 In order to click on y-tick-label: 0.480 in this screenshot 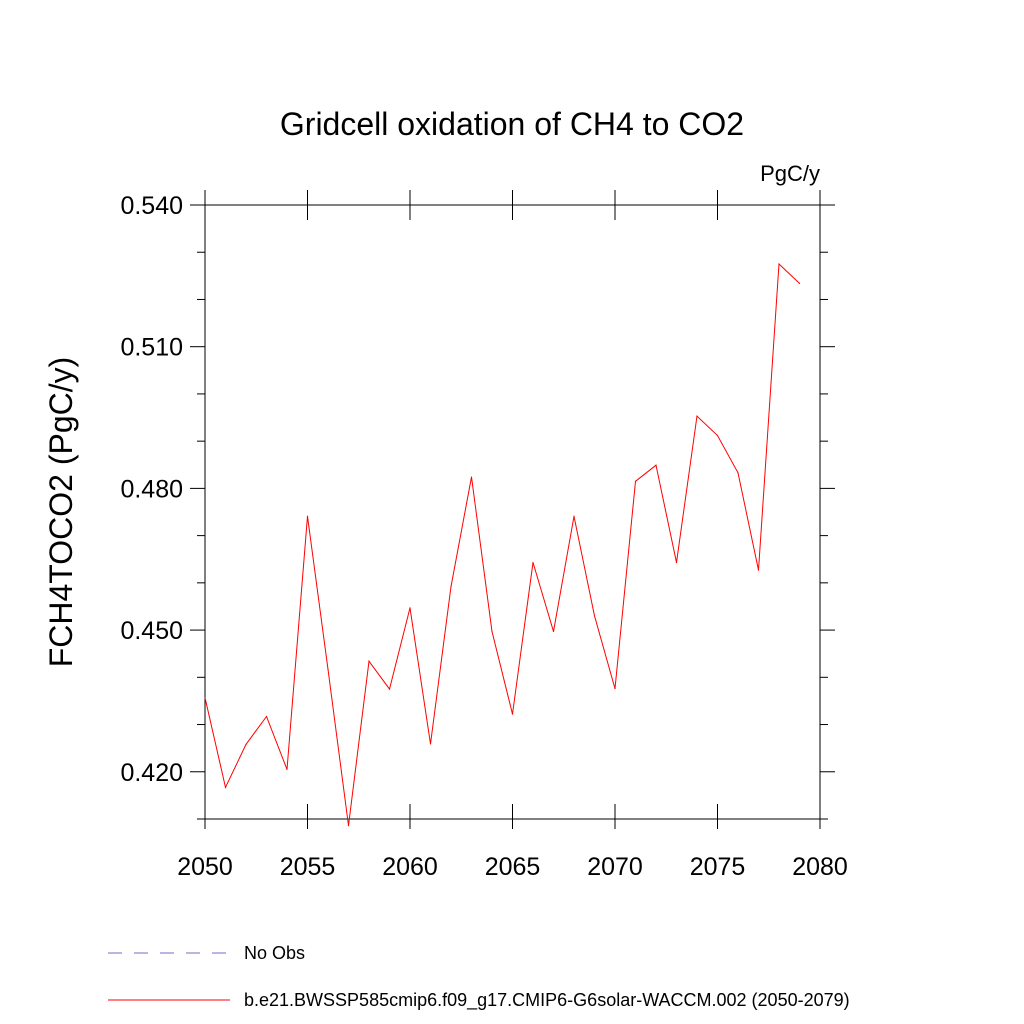, I will do `click(151, 489)`.